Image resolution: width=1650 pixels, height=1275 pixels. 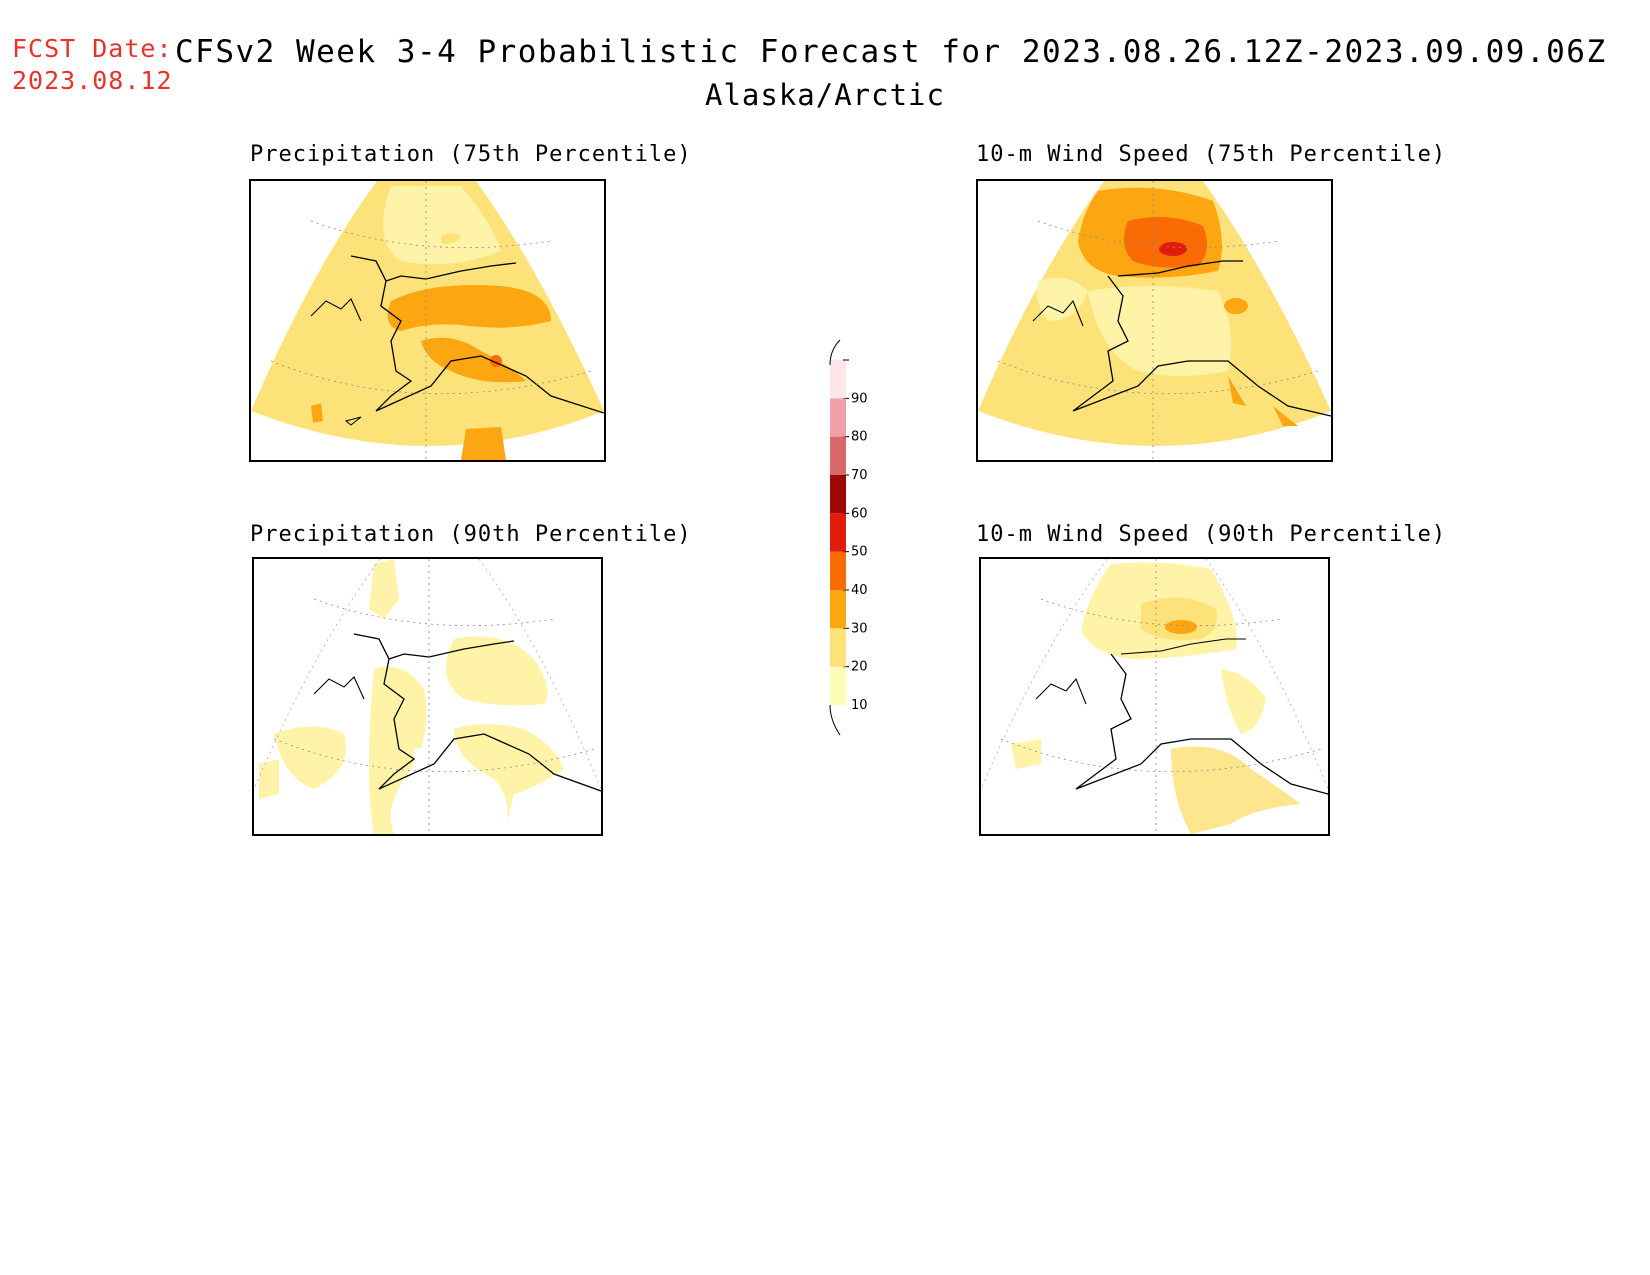 I want to click on panel-title-wind90: 10-m Wind Speed (90th Percentile), so click(x=1211, y=534).